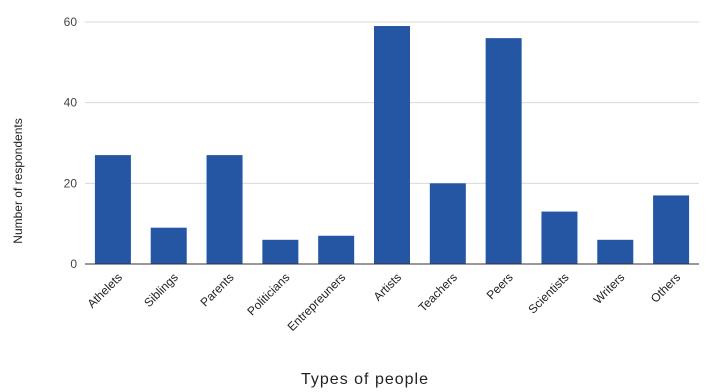 The image size is (707, 392). I want to click on x-tick-label: Athelets, so click(104, 290).